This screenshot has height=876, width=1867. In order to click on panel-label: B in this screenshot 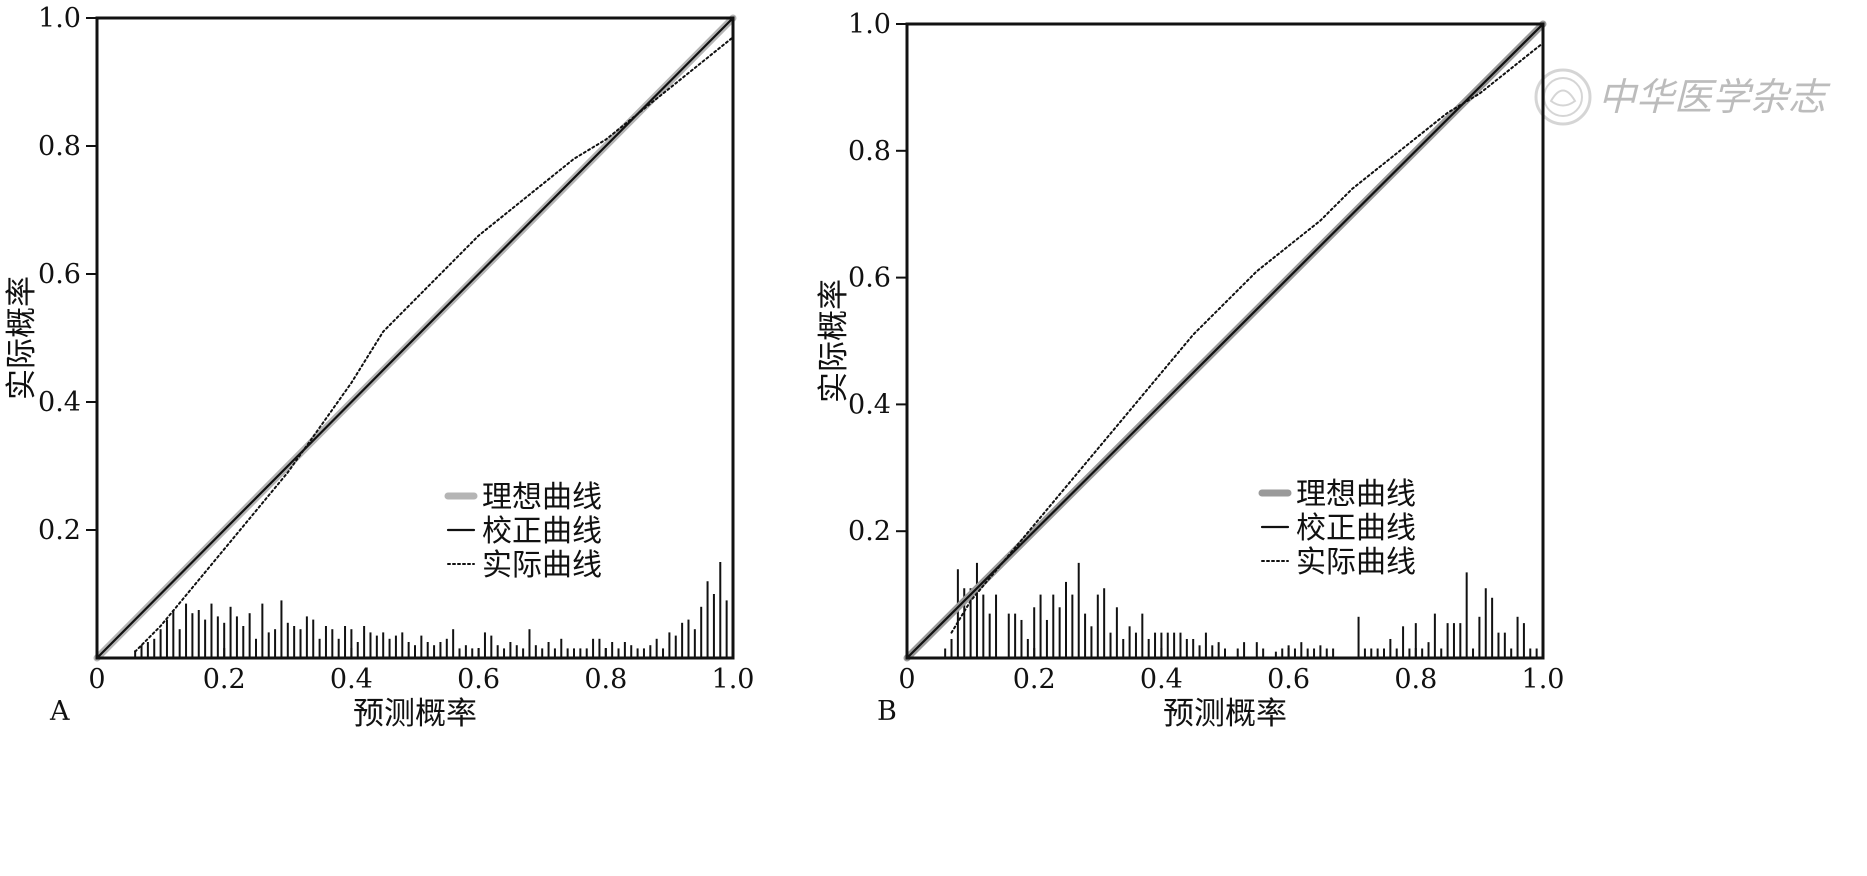, I will do `click(887, 711)`.